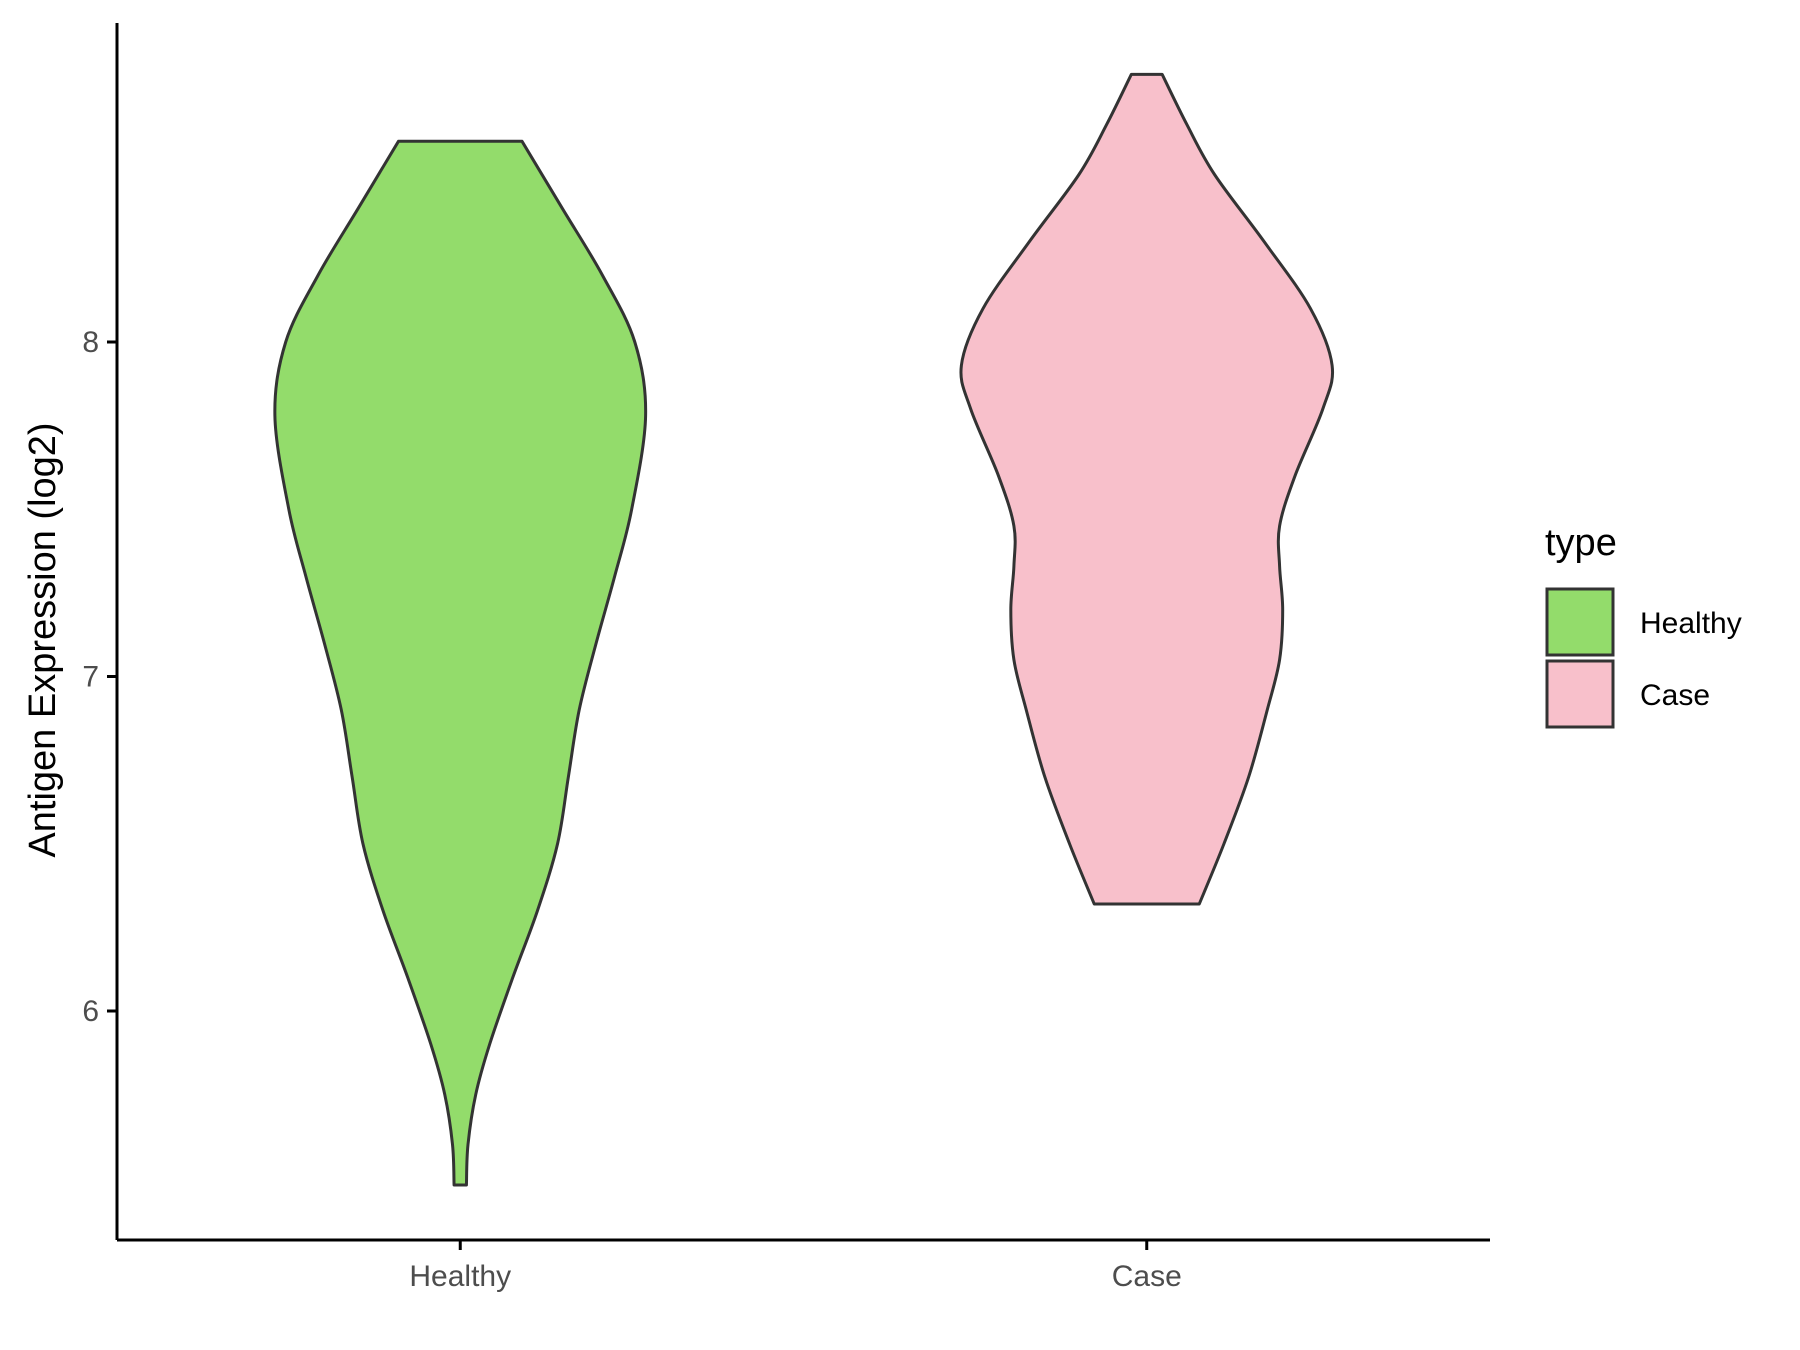  What do you see at coordinates (1675, 695) in the screenshot?
I see `legend-label-case: Case` at bounding box center [1675, 695].